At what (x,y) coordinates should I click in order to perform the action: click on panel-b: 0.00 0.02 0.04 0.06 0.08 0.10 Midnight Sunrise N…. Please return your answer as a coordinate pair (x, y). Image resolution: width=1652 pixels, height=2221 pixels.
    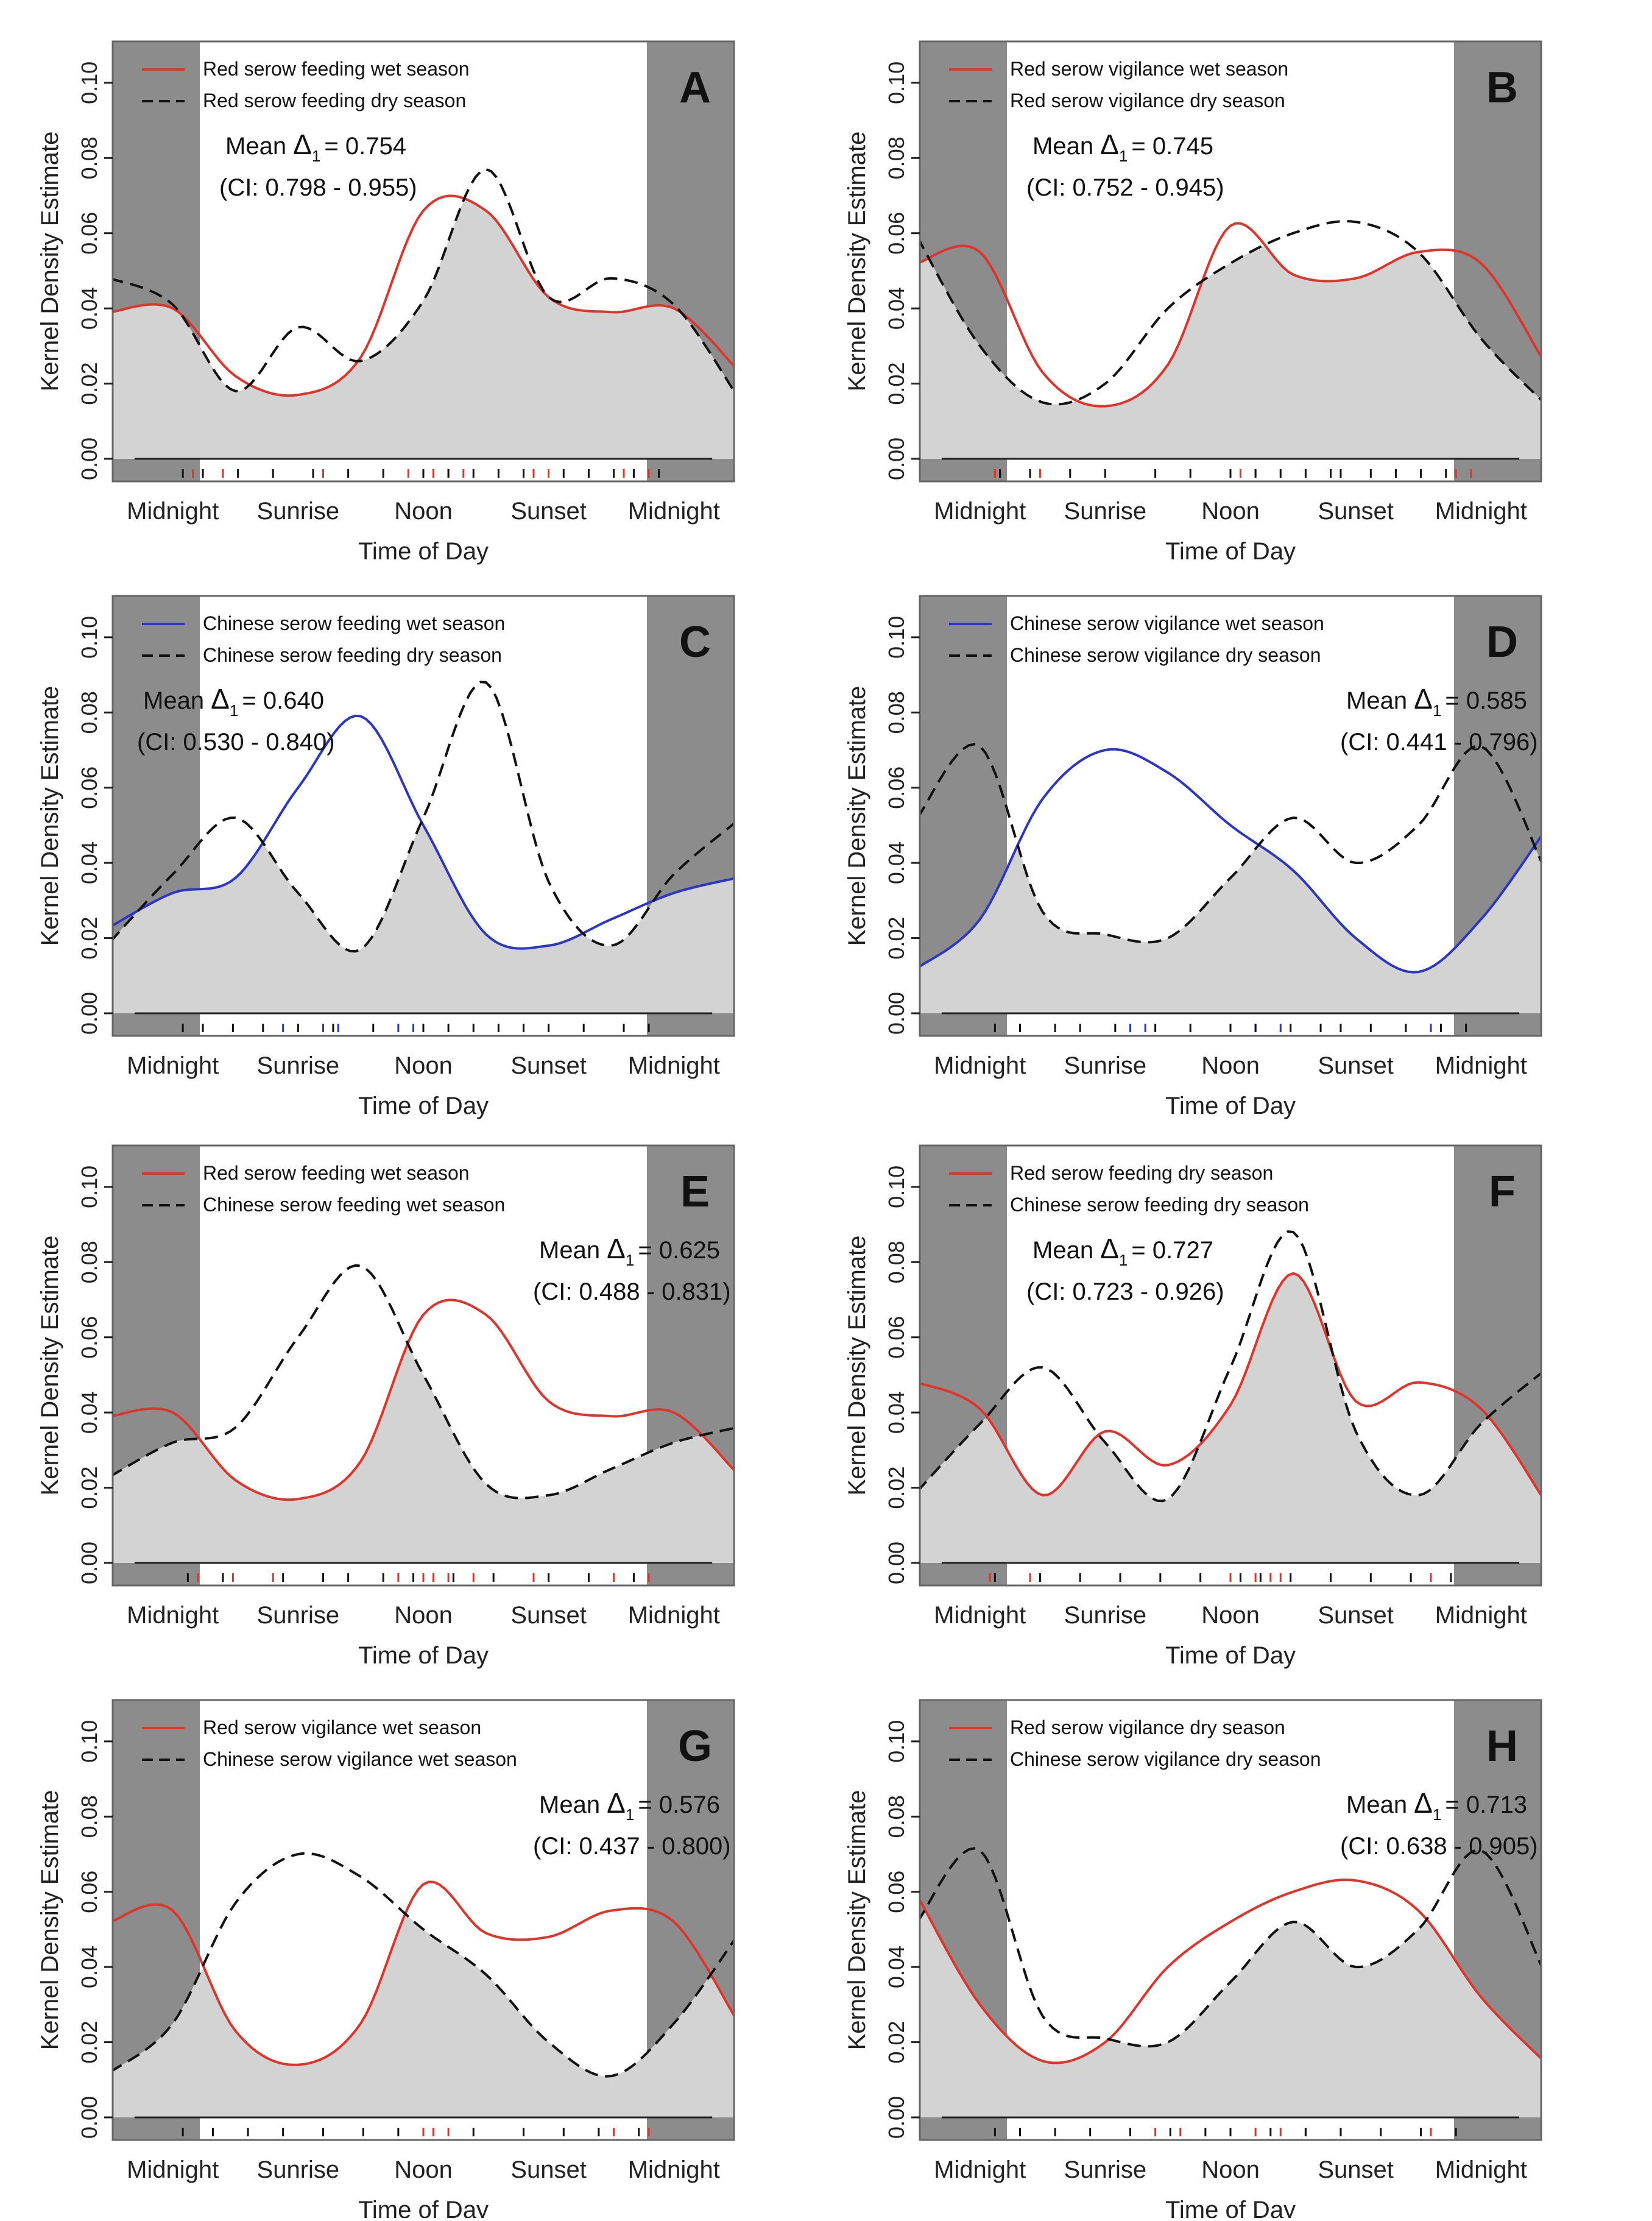
    Looking at the image, I should click on (1193, 302).